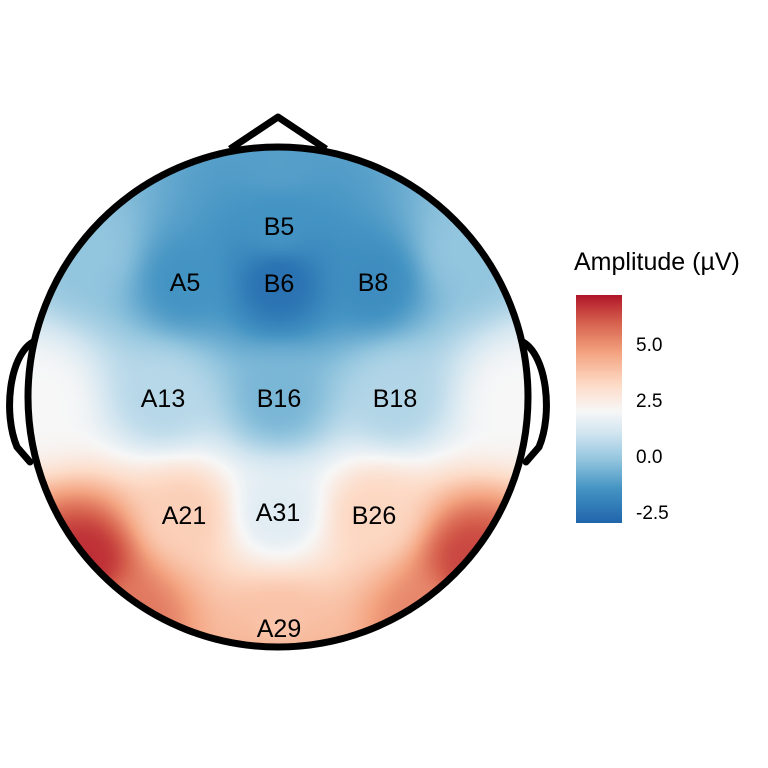 This screenshot has height=768, width=768. I want to click on legend-tick-label: 0.0, so click(649, 457).